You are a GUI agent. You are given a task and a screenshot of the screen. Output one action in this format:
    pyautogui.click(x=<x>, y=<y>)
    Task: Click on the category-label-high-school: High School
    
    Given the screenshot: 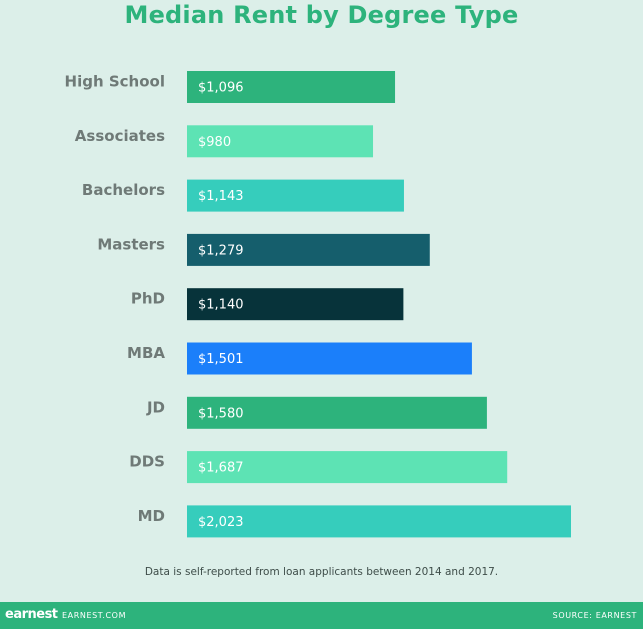 What is the action you would take?
    pyautogui.click(x=115, y=82)
    